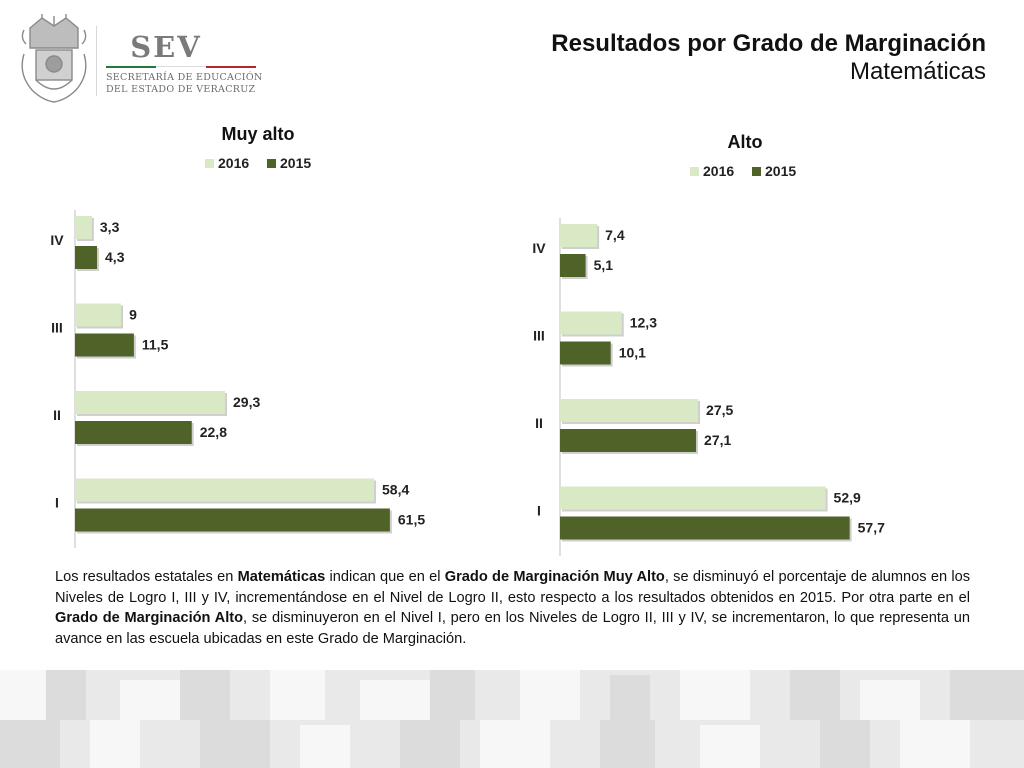 This screenshot has width=1024, height=768. I want to click on data-label: 58,4, so click(395, 490).